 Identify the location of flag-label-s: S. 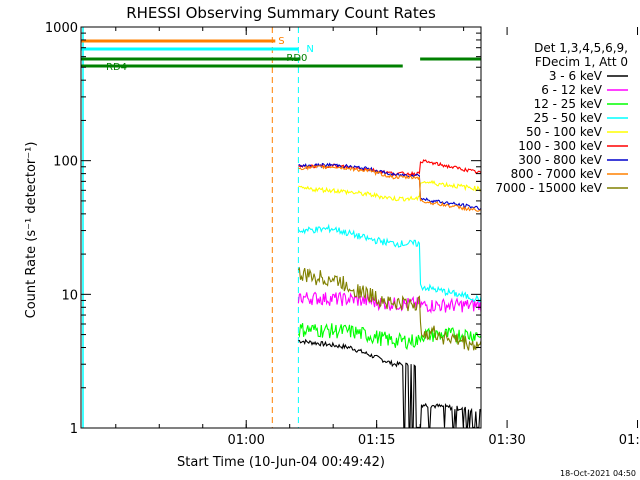
(281, 41).